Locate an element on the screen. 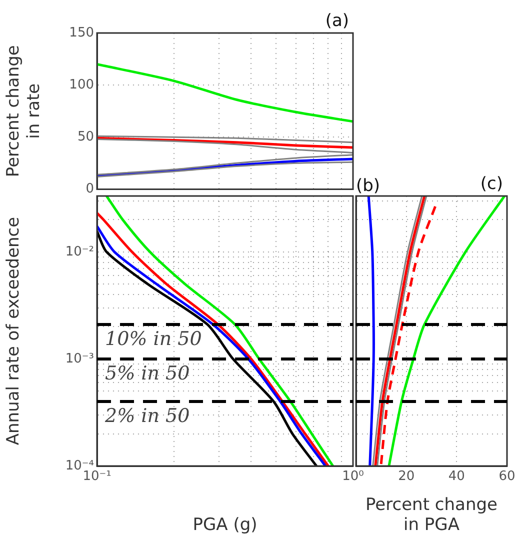 This screenshot has width=519, height=538. y-axis-title: Percent change in rate is located at coordinates (24, 111).